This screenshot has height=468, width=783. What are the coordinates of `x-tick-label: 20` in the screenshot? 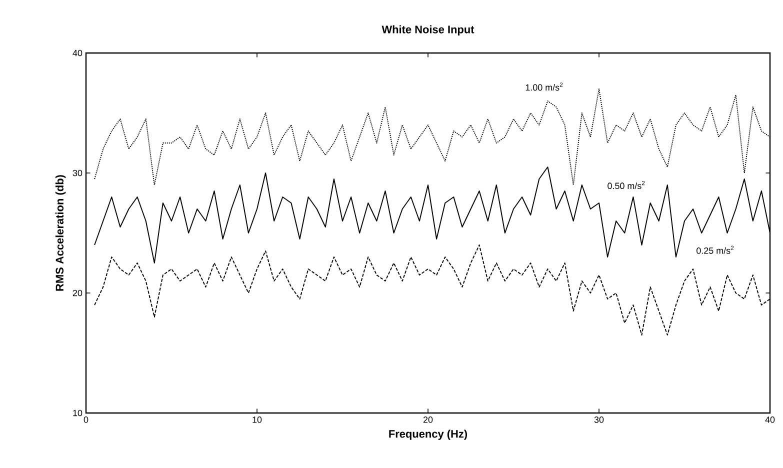 It's located at (428, 419).